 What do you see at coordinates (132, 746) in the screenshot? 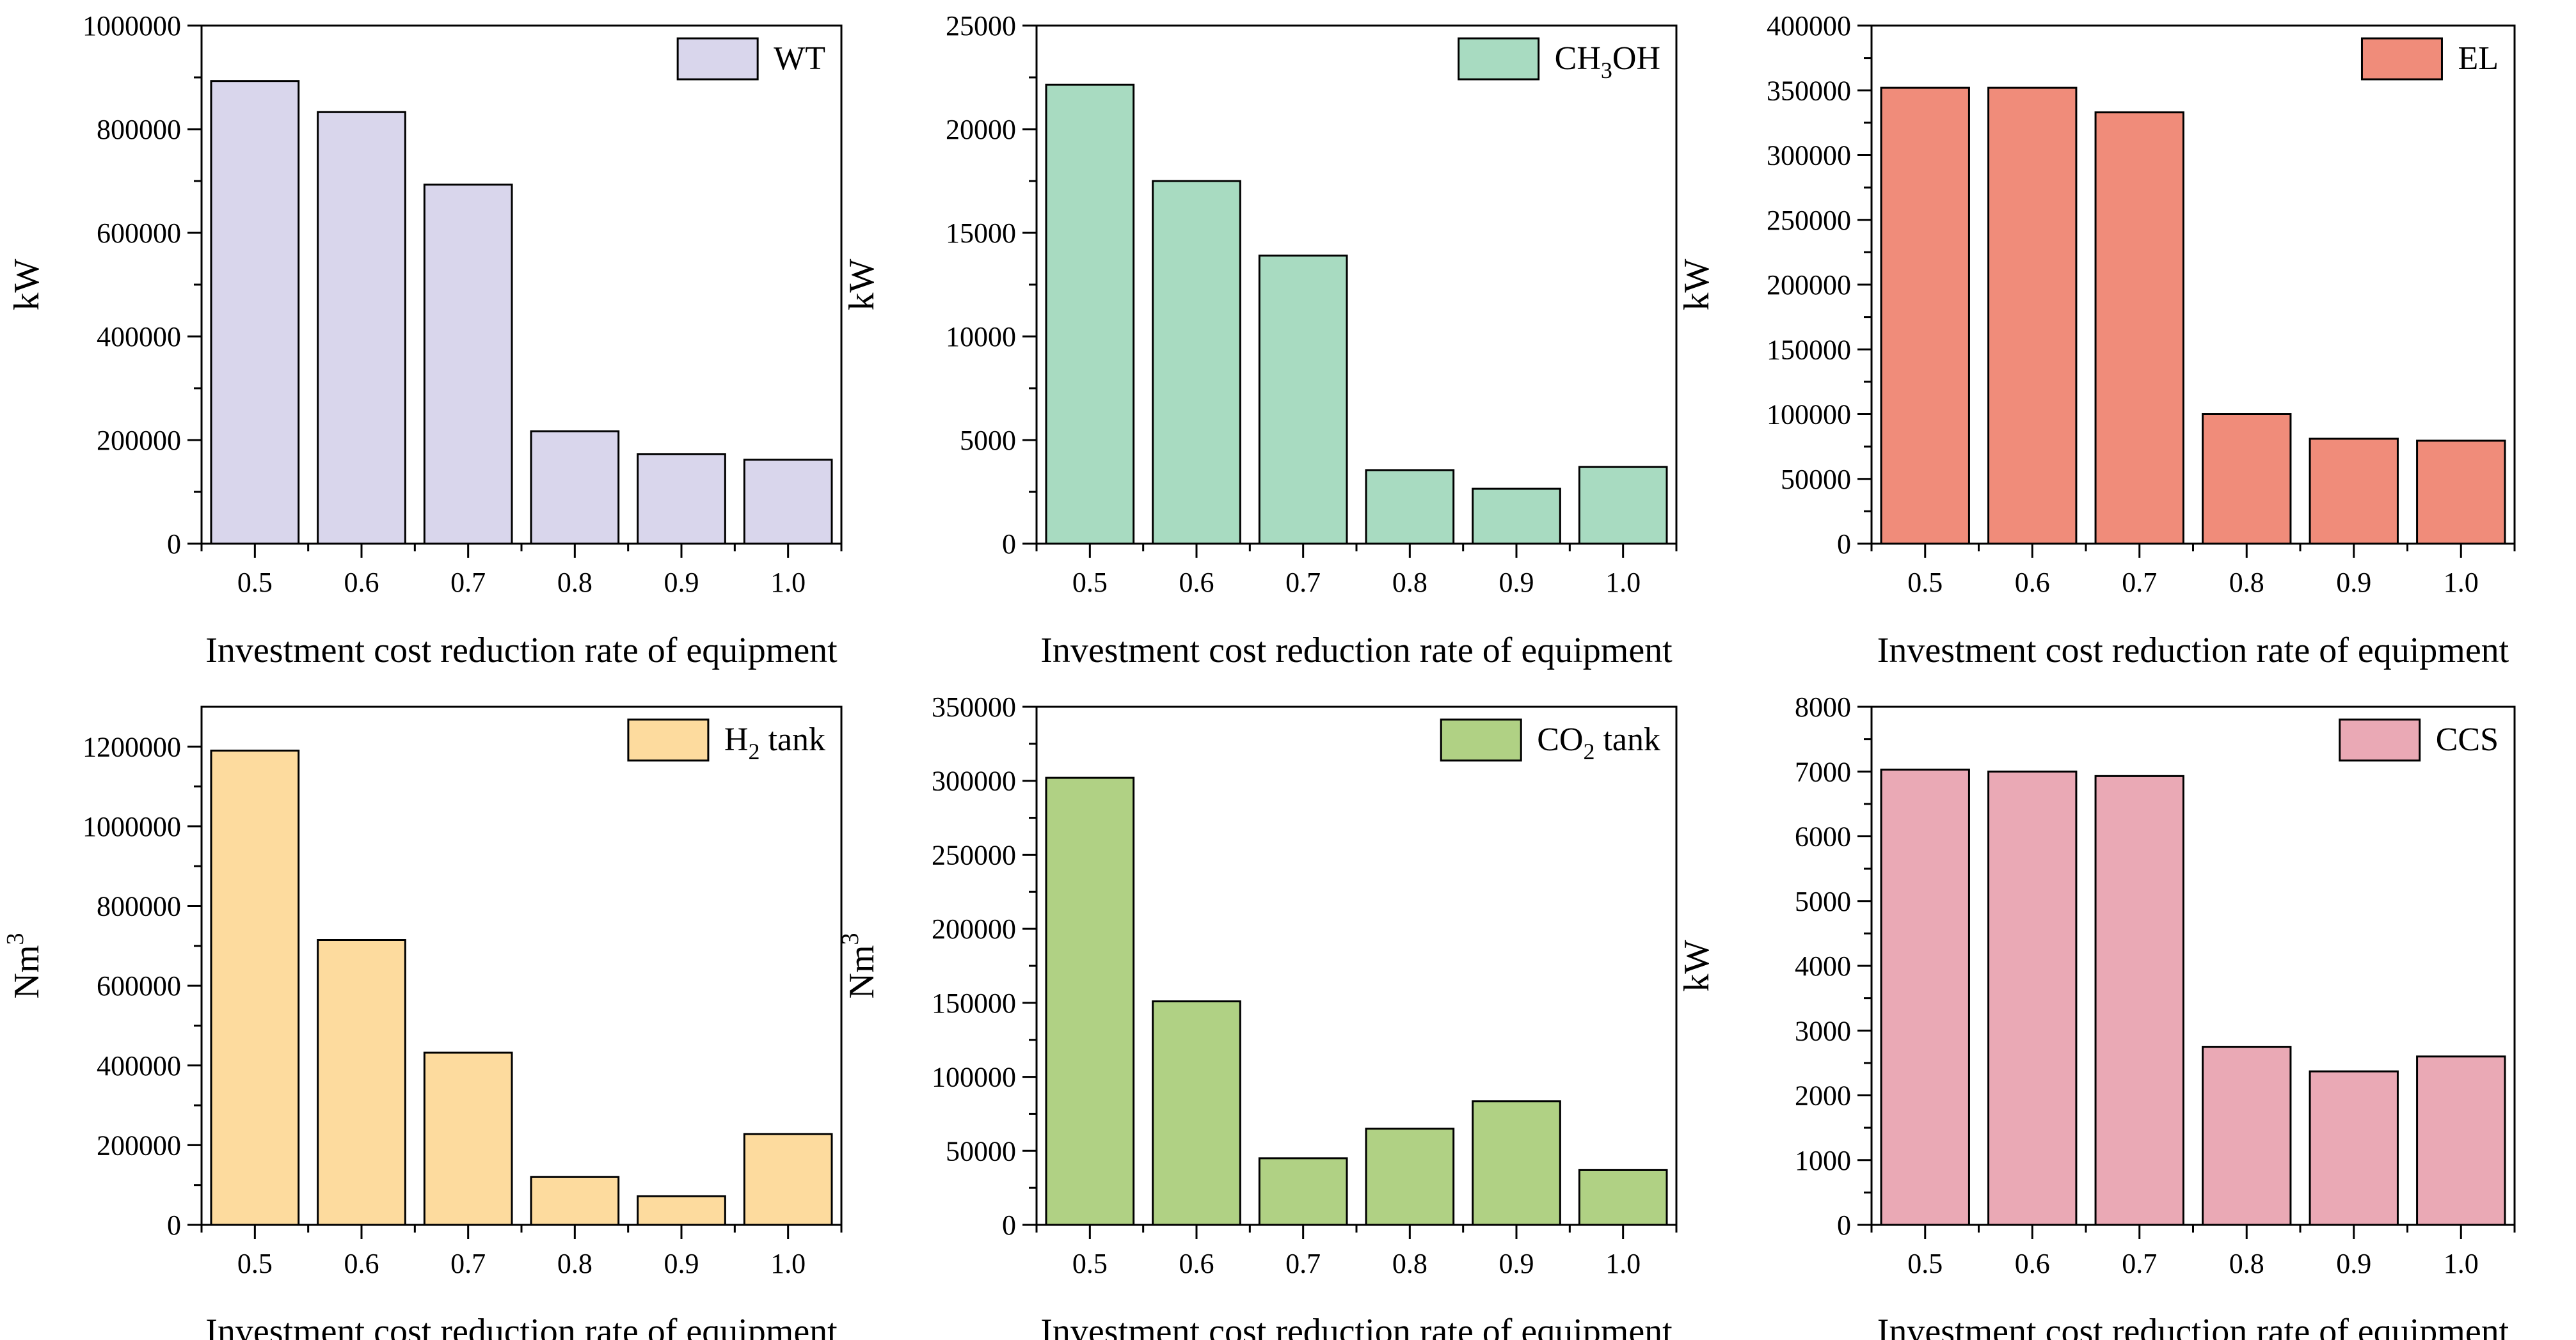
I see `y-tick-label: 1200000` at bounding box center [132, 746].